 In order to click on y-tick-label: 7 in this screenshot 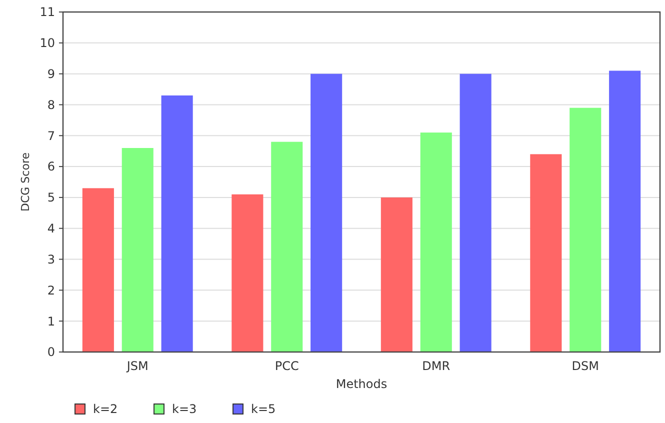, I will do `click(51, 135)`.